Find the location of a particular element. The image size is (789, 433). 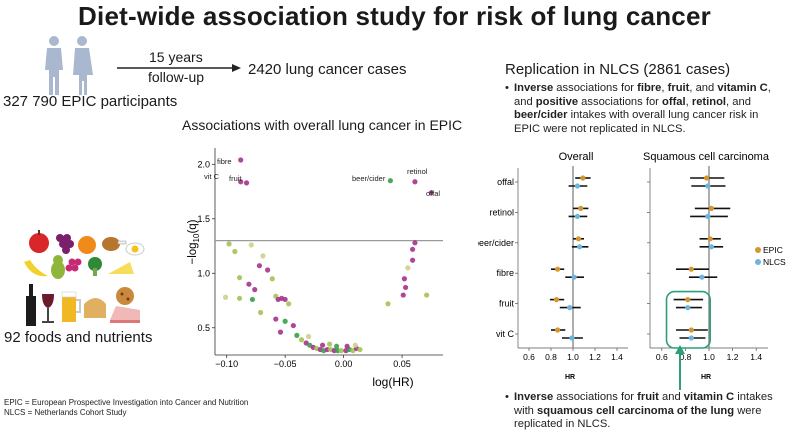

volcano-ytick-label: 1.5 is located at coordinates (203, 219).